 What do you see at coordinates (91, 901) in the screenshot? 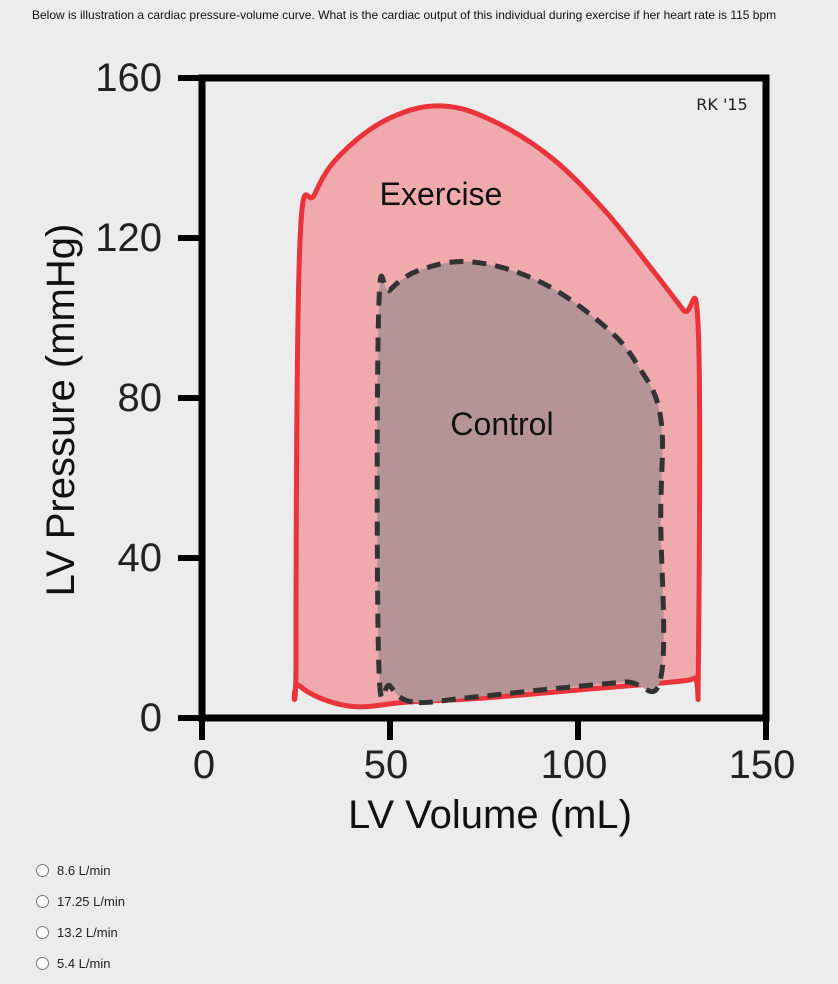
I see `answer-option-label: 17.25 L/min` at bounding box center [91, 901].